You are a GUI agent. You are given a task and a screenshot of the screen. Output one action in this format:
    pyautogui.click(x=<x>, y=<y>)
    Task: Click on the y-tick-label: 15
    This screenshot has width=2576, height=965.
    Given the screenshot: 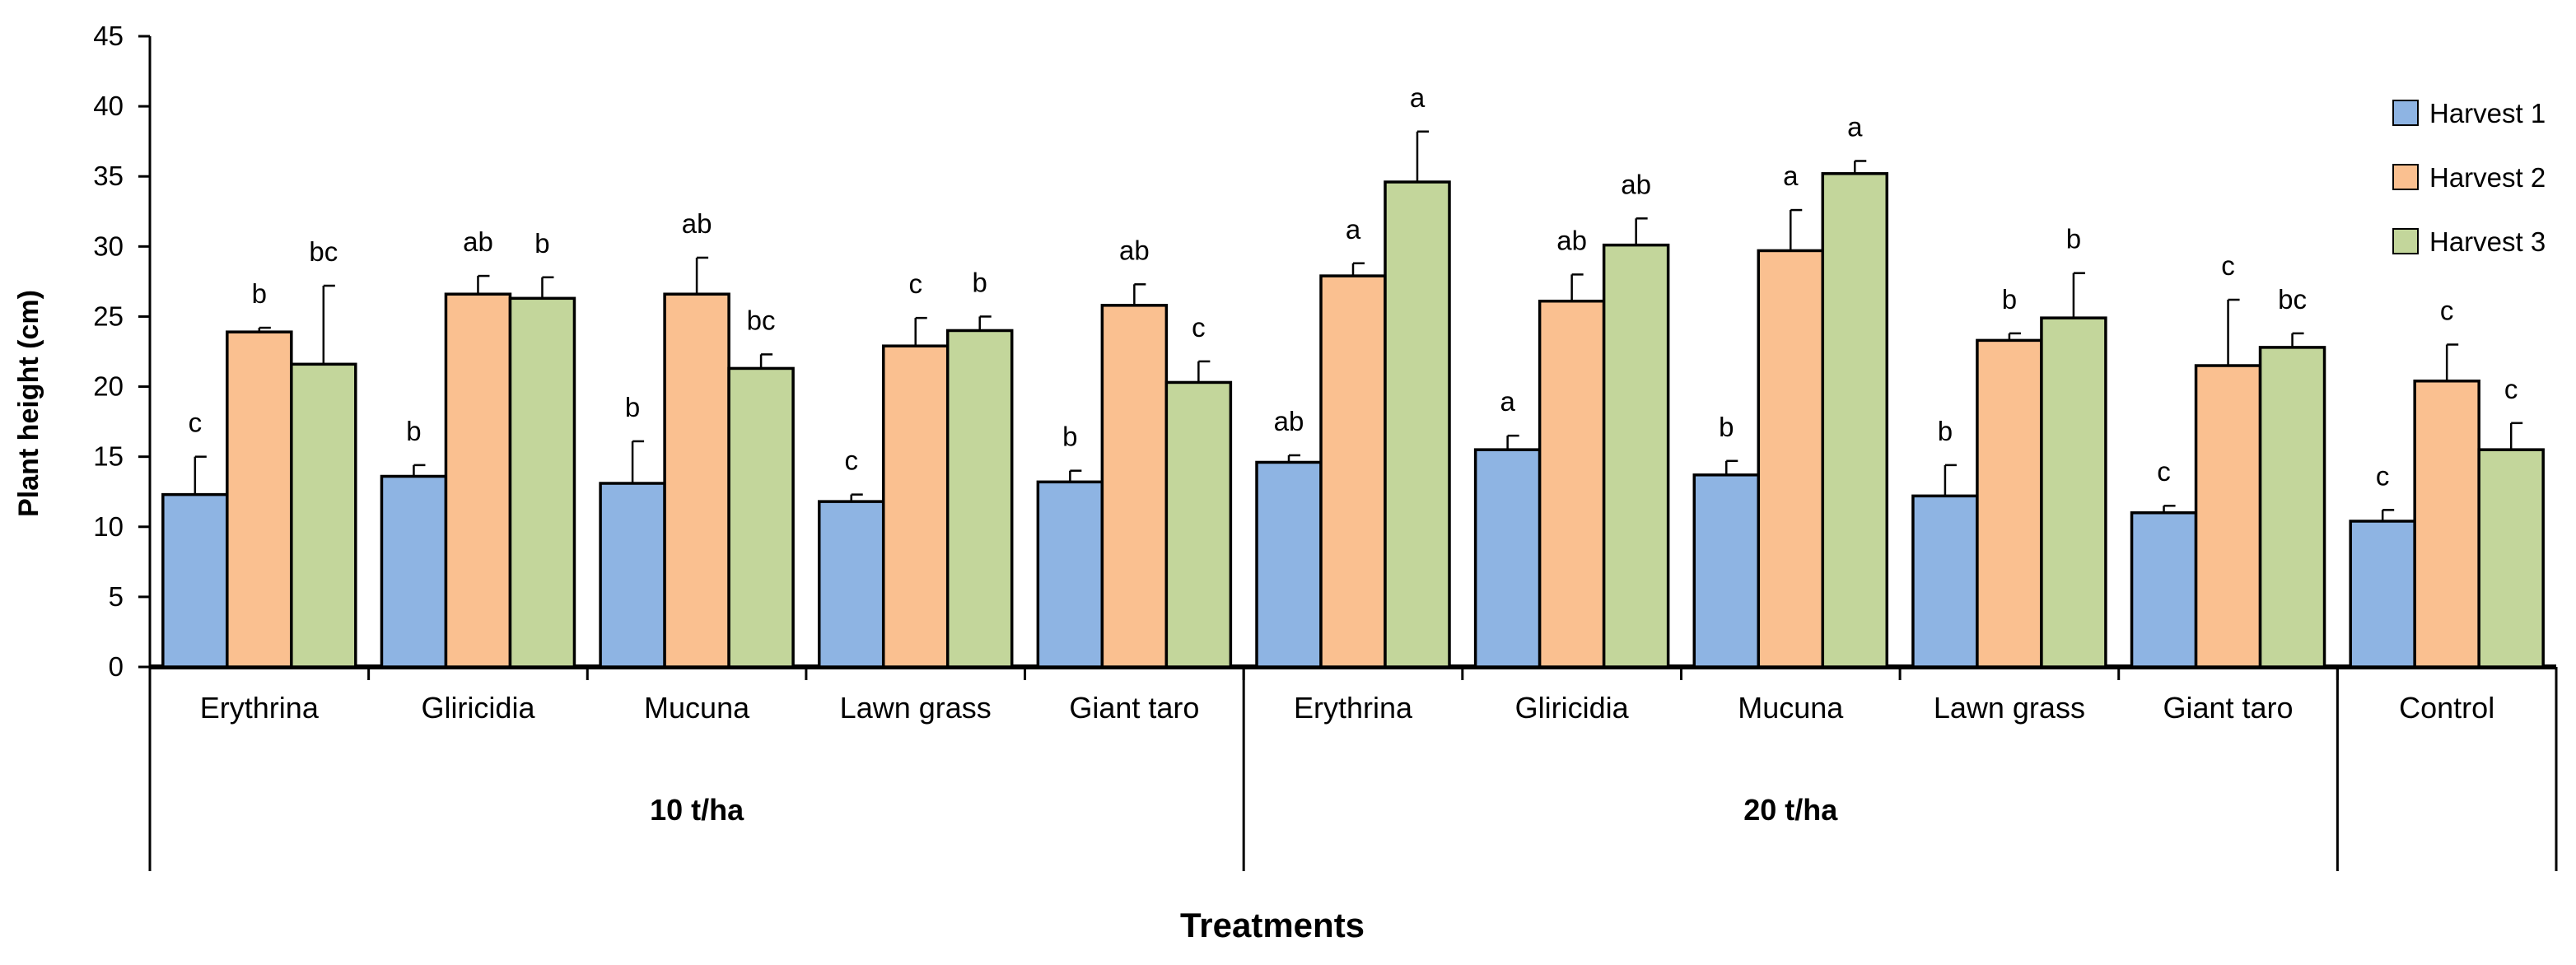 What is the action you would take?
    pyautogui.click(x=108, y=456)
    